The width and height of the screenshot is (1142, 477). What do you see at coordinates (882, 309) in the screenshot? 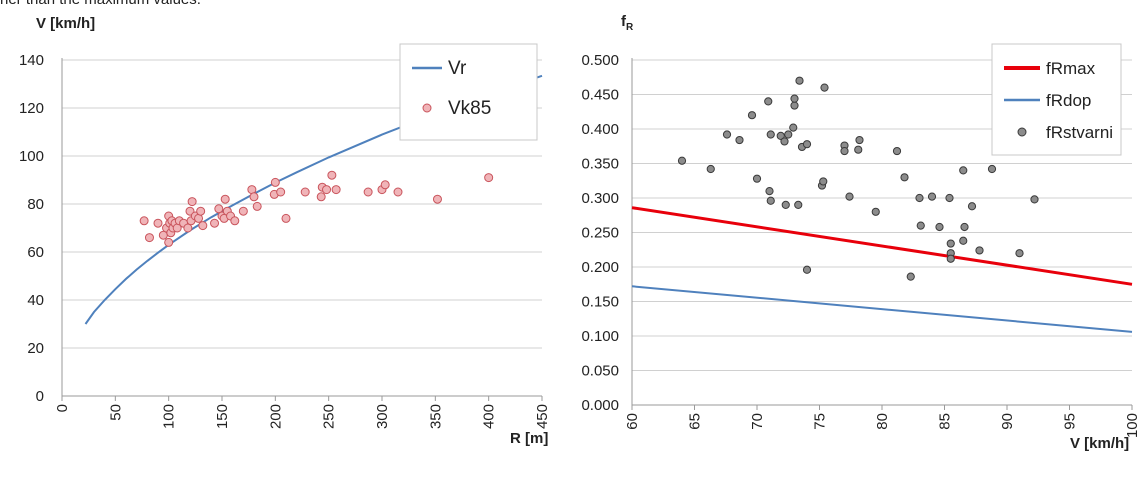
I see `right-series-line-fRdop` at bounding box center [882, 309].